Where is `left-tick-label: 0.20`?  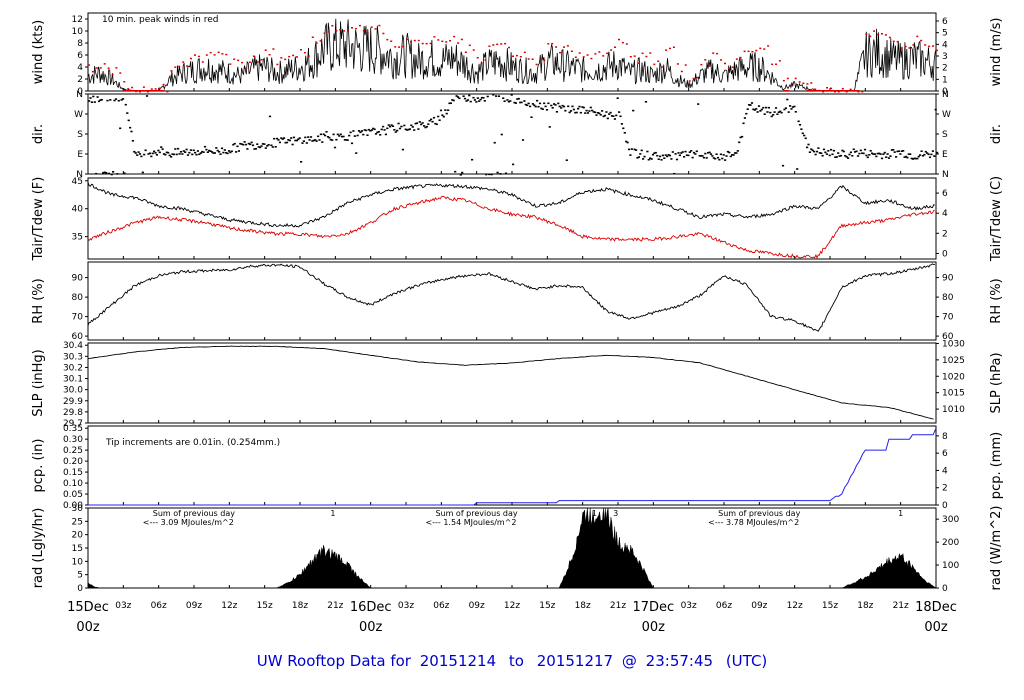 left-tick-label: 0.20 is located at coordinates (73, 462).